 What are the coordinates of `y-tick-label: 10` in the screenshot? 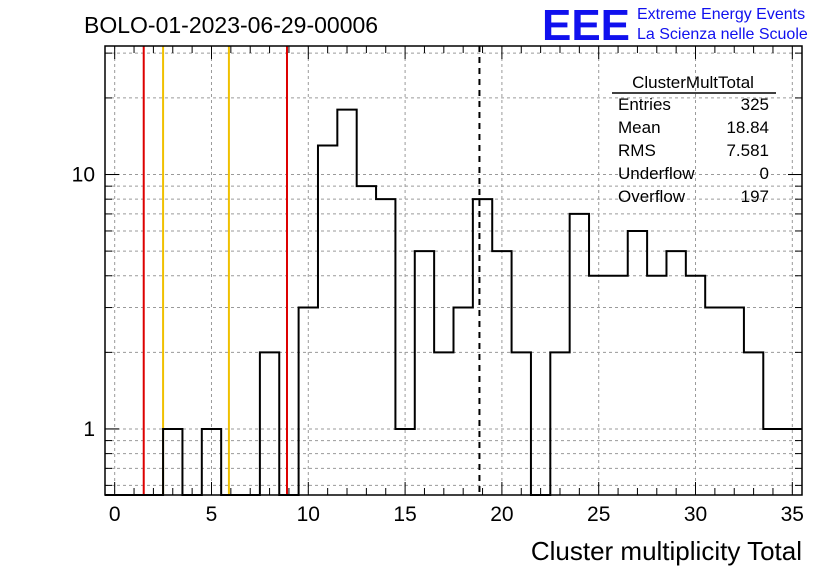 It's located at (83, 175).